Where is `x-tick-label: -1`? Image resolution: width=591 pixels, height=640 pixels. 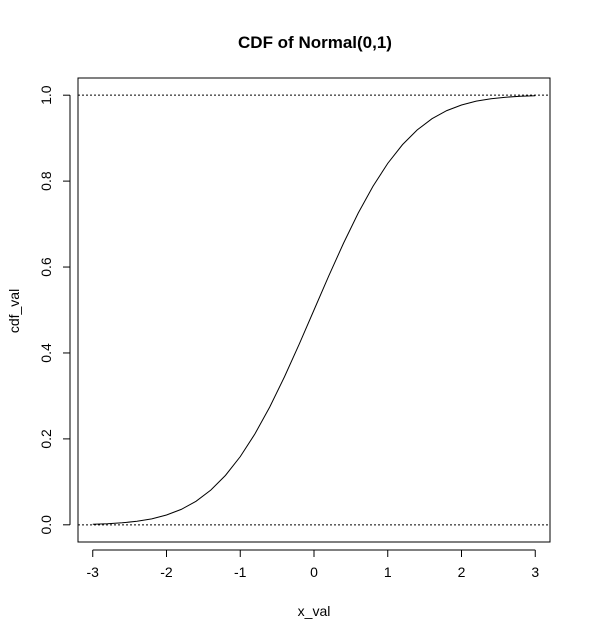
x-tick-label: -1 is located at coordinates (240, 572).